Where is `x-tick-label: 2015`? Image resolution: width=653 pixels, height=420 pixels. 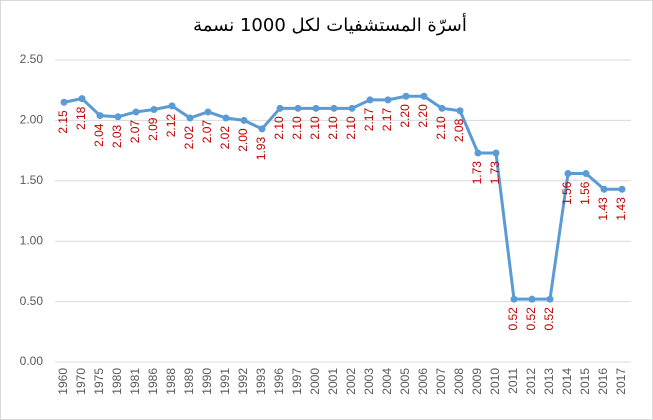
x-tick-label: 2015 is located at coordinates (585, 381).